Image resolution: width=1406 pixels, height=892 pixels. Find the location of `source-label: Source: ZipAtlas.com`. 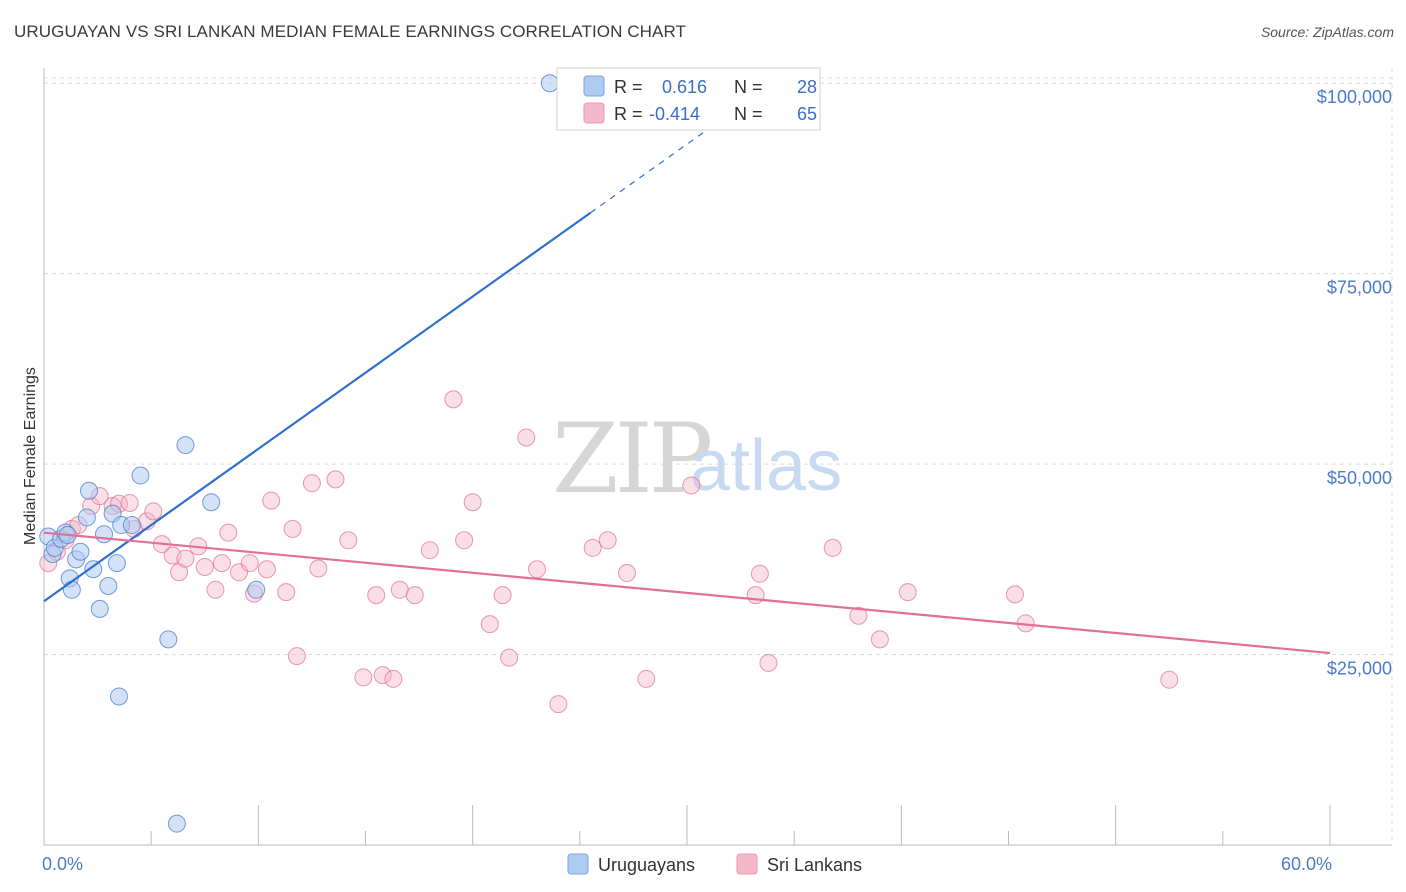

source-label: Source: ZipAtlas.com is located at coordinates (1327, 32).